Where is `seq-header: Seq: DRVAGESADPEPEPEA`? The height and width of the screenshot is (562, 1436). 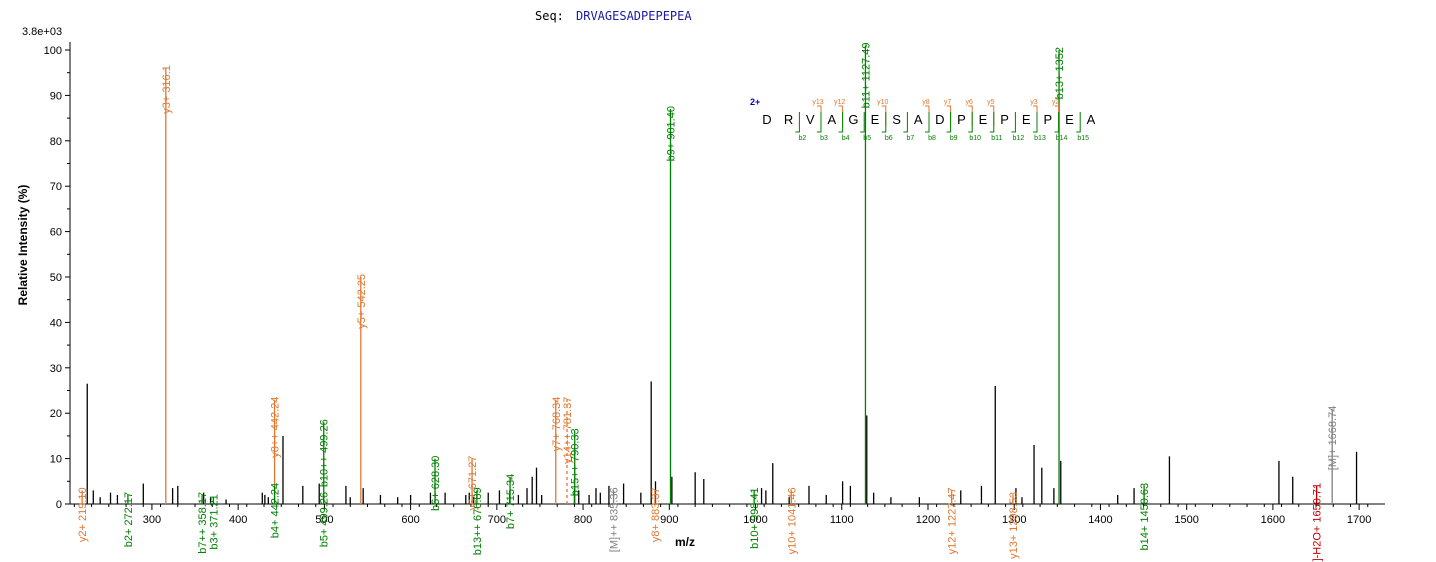 seq-header: Seq: DRVAGESADPEPEPEA is located at coordinates (613, 16).